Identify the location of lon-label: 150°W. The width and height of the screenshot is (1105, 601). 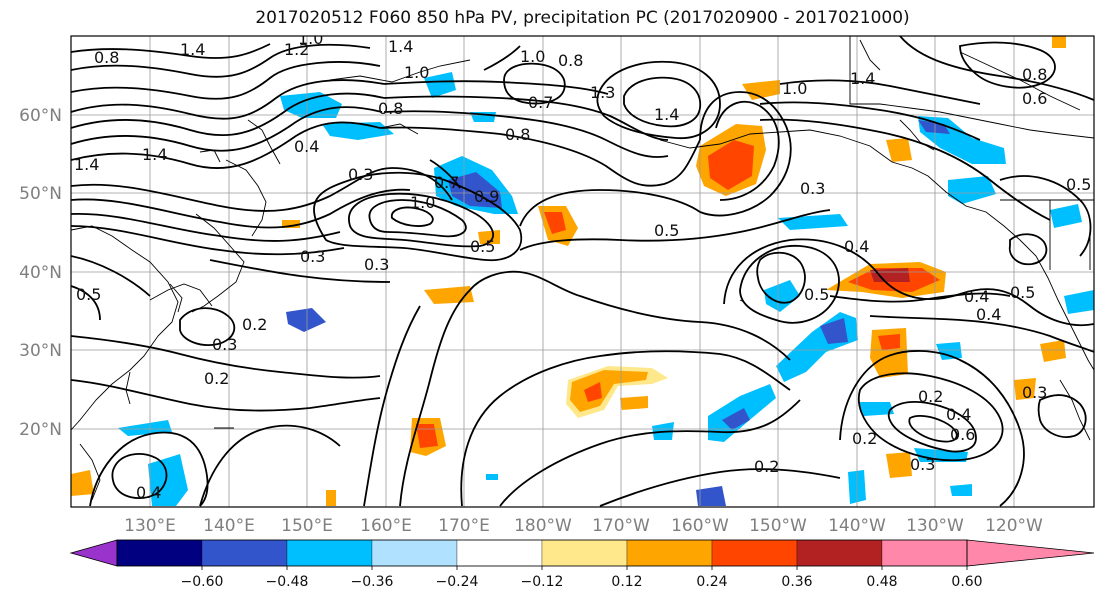
(778, 526).